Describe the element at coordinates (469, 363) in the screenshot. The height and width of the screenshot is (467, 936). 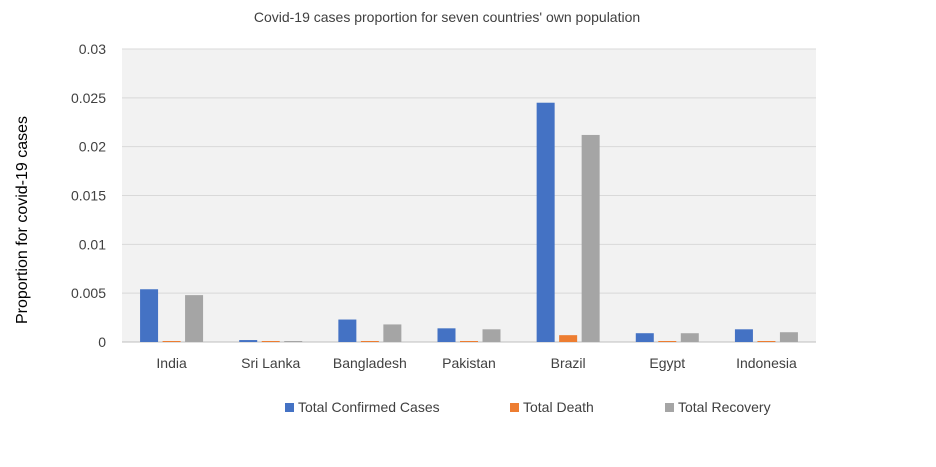
I see `x-tick-label: Pakistan` at that location.